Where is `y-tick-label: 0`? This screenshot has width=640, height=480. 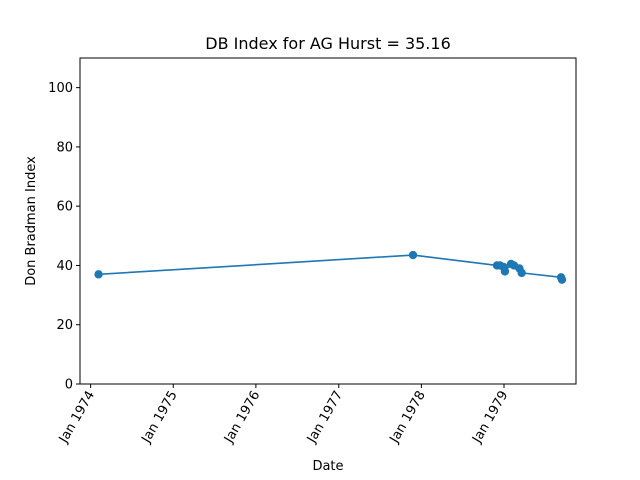 y-tick-label: 0 is located at coordinates (69, 385).